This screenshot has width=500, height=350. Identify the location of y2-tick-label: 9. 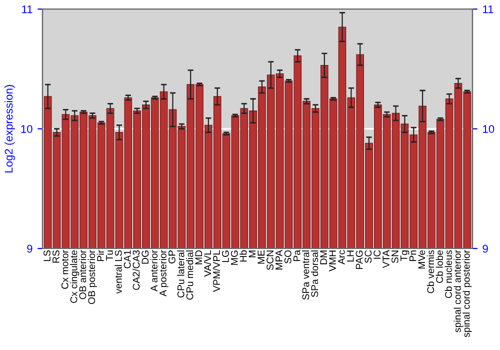
(485, 248).